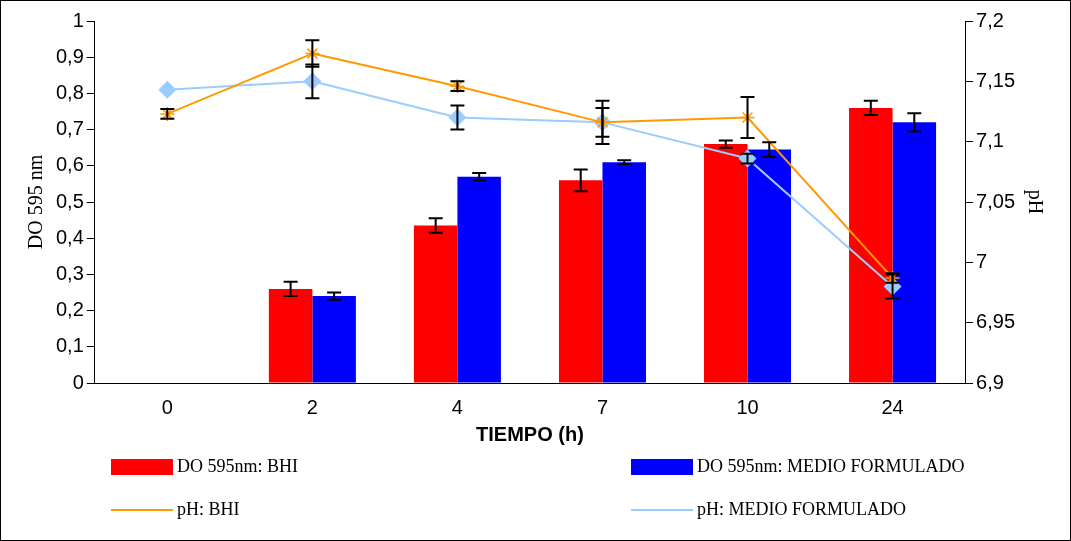  I want to click on y-tick-label: 0,8, so click(69, 91).